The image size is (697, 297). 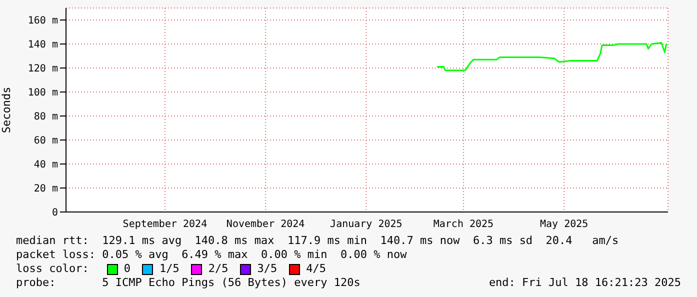 What do you see at coordinates (212, 255) in the screenshot?
I see `text: packet loss: 0.05 % avg 6.49 % max 0.00 % min 0.00 % now` at bounding box center [212, 255].